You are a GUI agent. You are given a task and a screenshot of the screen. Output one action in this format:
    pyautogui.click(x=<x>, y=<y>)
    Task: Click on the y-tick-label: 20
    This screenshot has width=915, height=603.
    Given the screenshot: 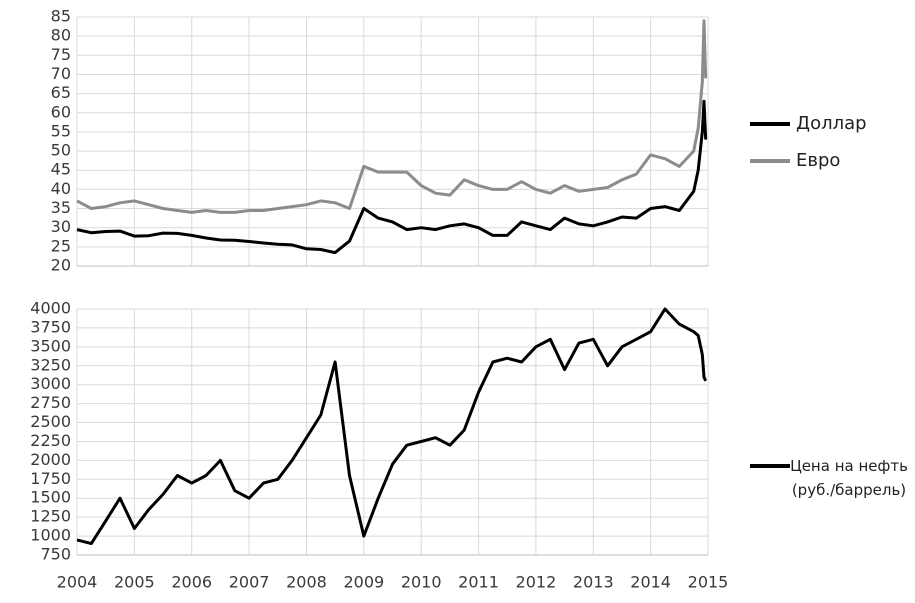 What is the action you would take?
    pyautogui.click(x=61, y=265)
    